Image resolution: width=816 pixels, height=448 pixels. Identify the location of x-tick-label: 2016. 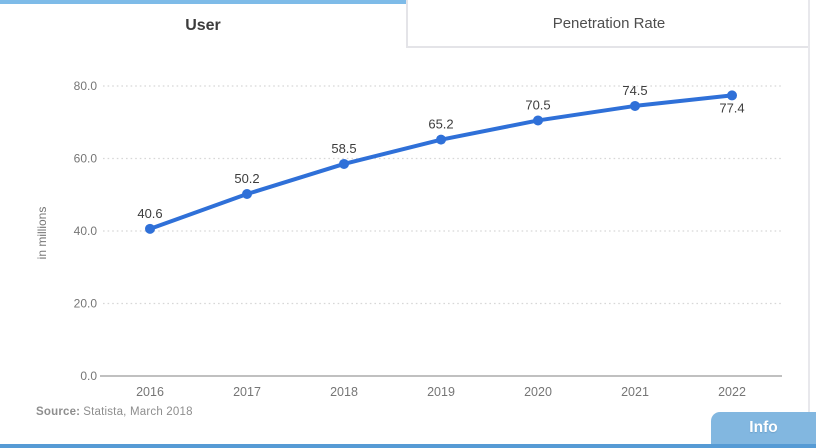
(150, 392).